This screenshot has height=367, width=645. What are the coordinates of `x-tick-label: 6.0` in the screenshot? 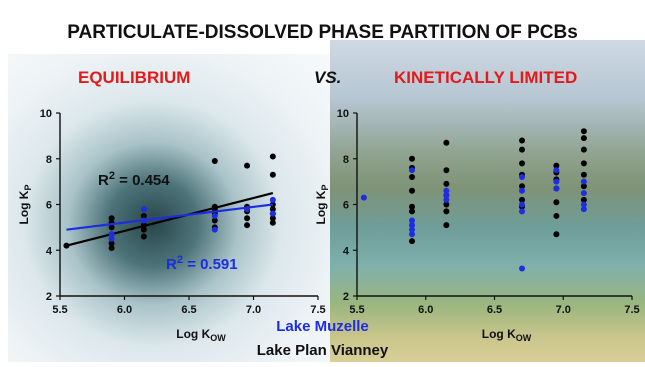 It's located at (124, 310).